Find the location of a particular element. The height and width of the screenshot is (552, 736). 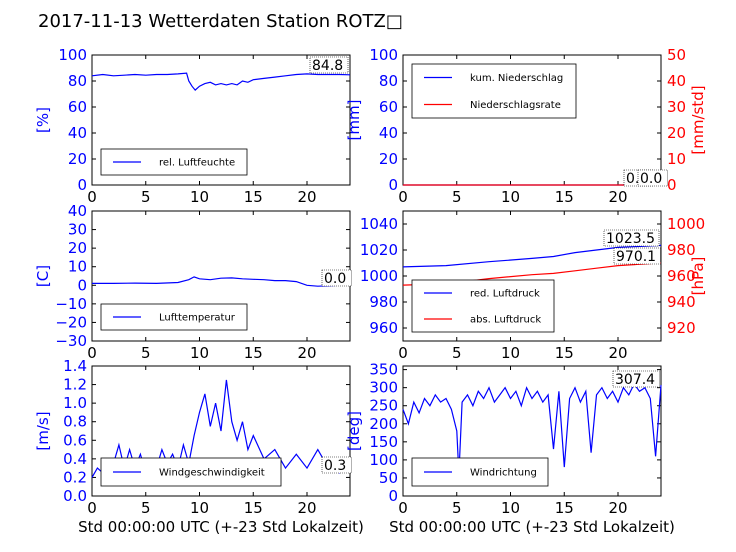

value-annotation: 0.3 is located at coordinates (335, 466).